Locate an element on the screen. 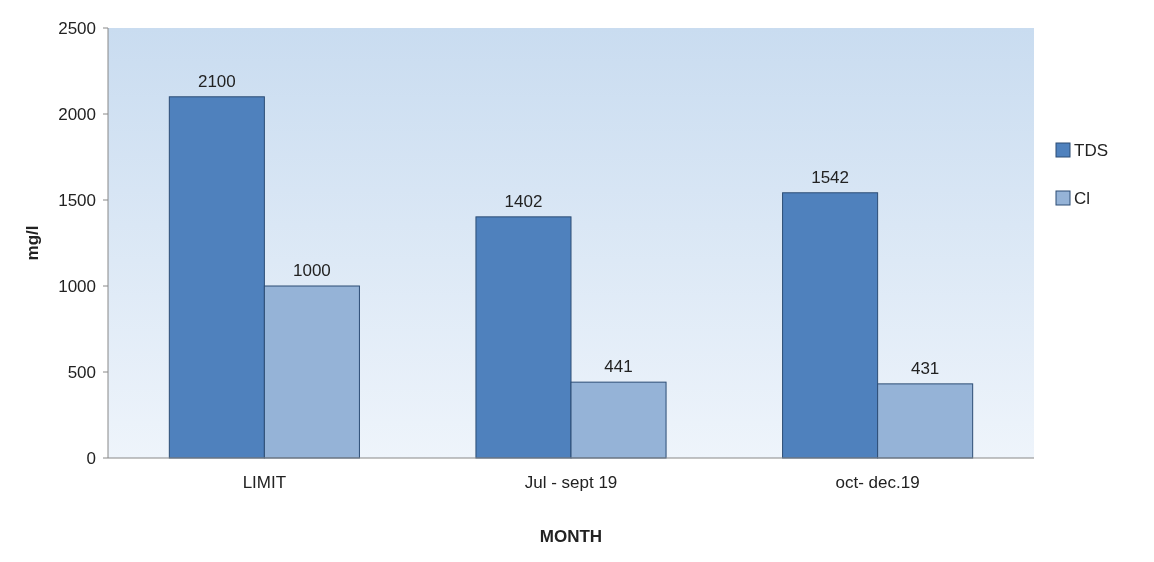 This screenshot has width=1154, height=562. y-tick-label: 2500 is located at coordinates (77, 28).